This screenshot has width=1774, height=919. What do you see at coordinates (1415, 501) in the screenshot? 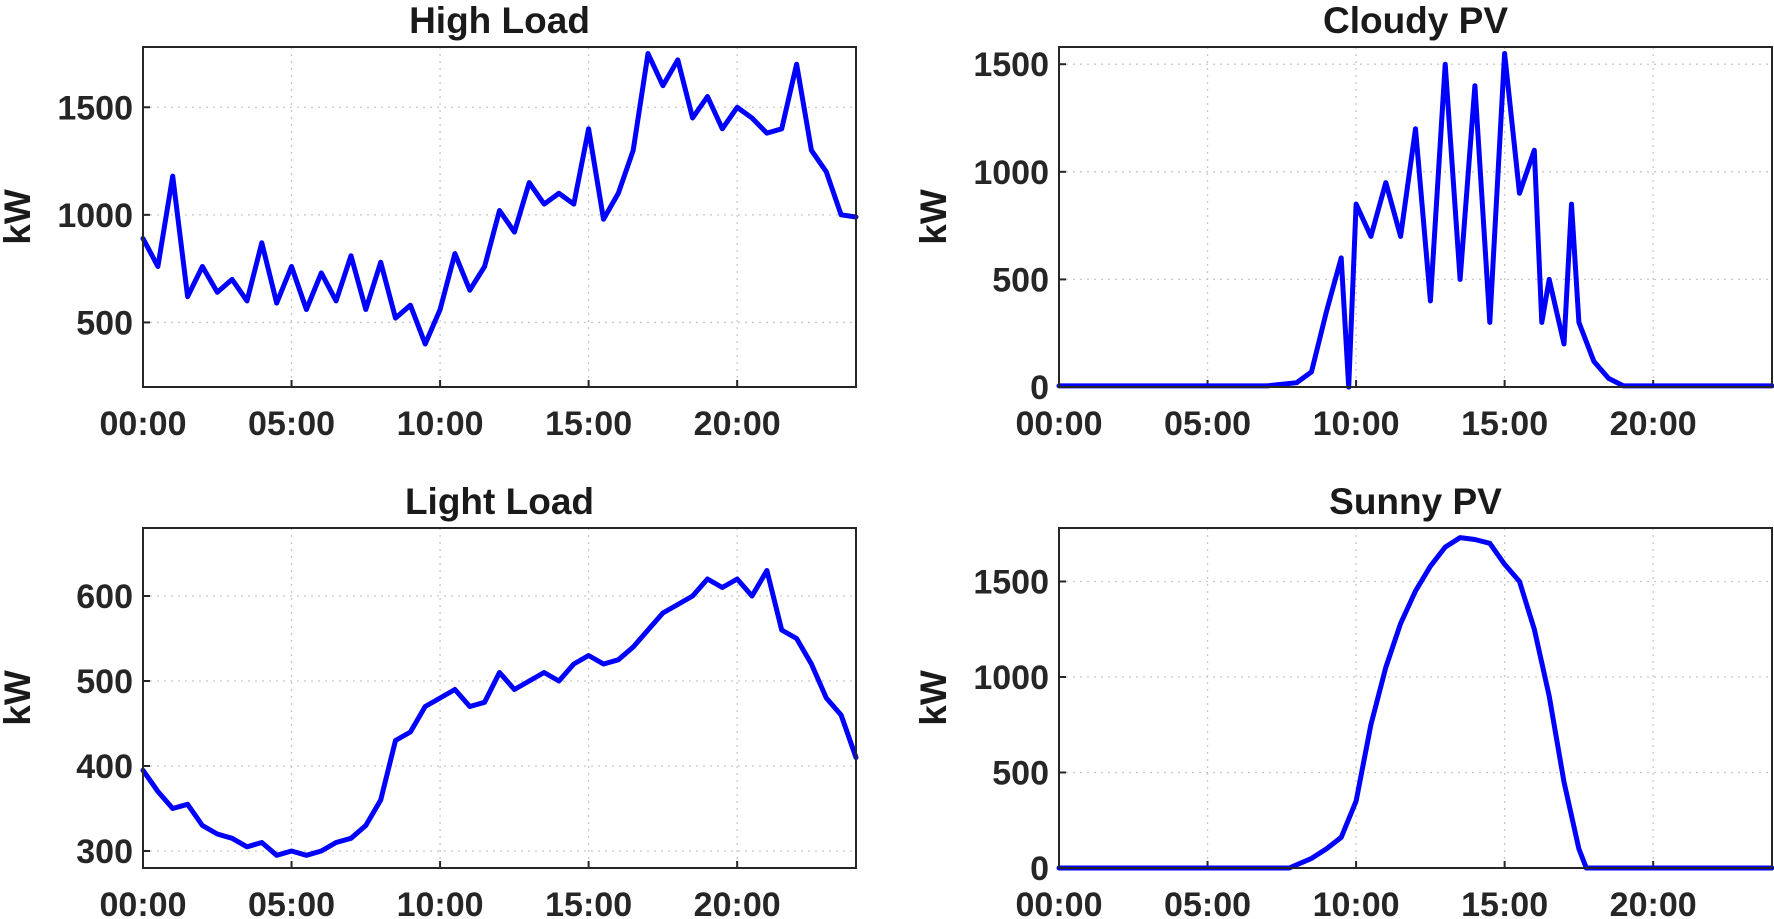
I see `chart-title: Sunny PV` at bounding box center [1415, 501].